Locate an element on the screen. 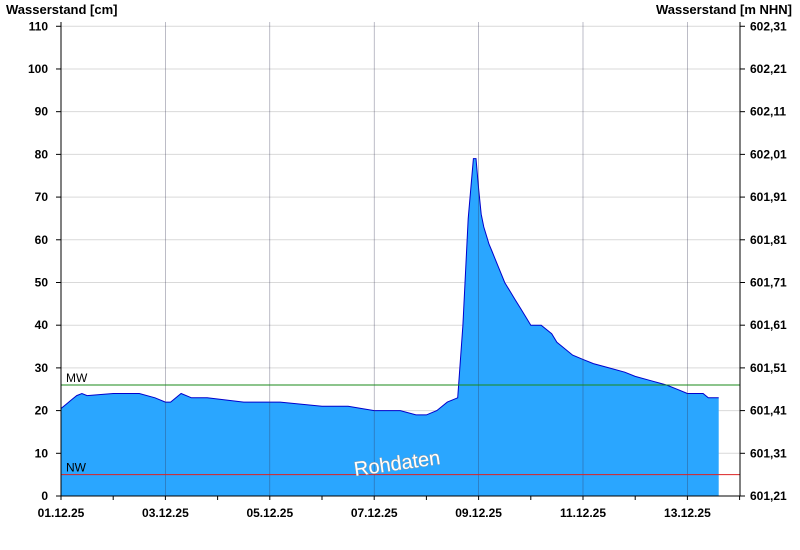  y-axis-title-right: Wasserstand [m NHN] is located at coordinates (724, 9).